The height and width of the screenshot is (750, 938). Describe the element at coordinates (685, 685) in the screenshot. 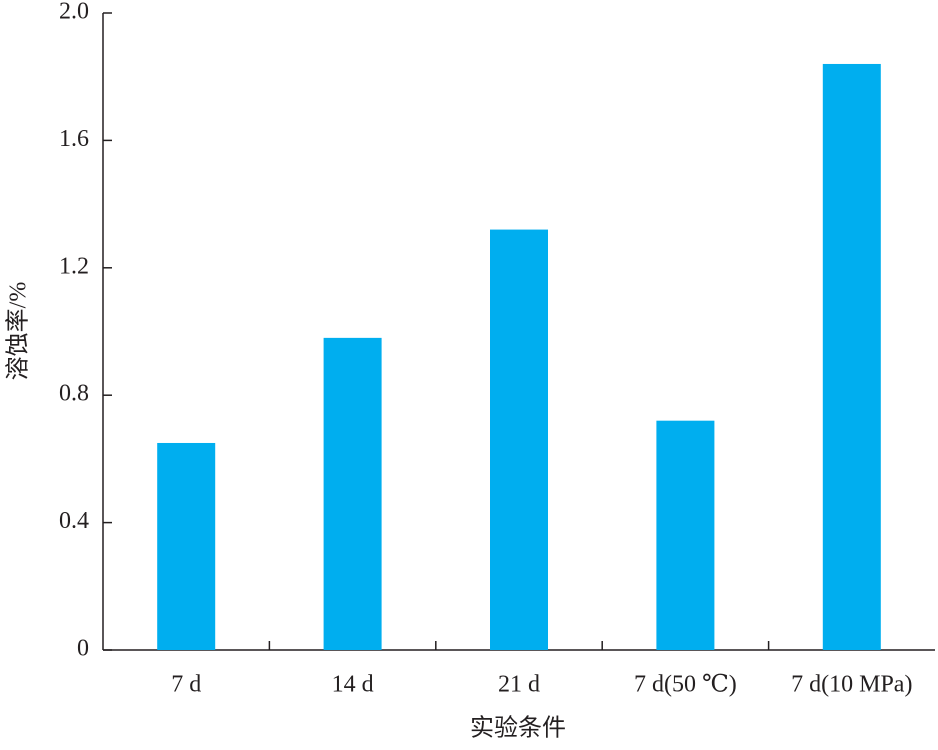

I see `x-tick-label: 7 d(50 ℃)` at that location.